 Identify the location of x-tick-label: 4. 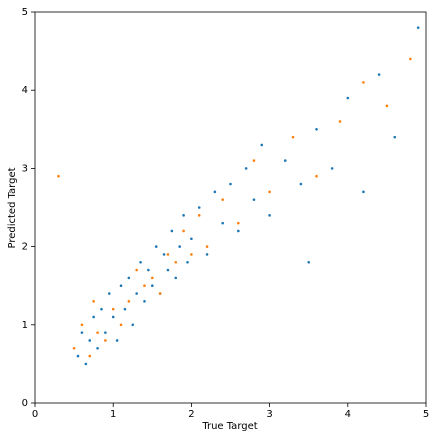
(348, 414).